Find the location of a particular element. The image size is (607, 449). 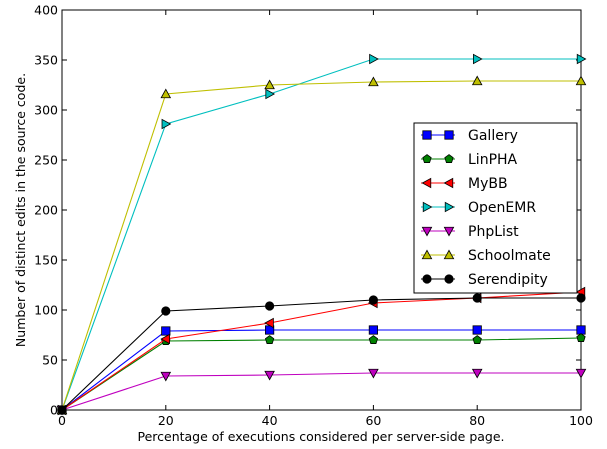

legend-label-serendipity: Serendipity is located at coordinates (508, 280).